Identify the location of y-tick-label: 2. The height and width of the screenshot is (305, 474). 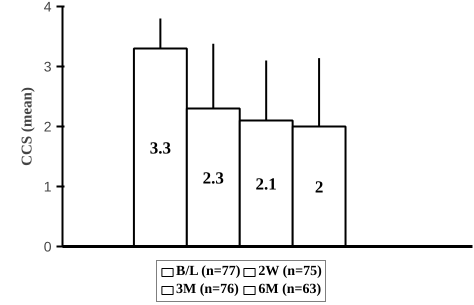
(48, 126).